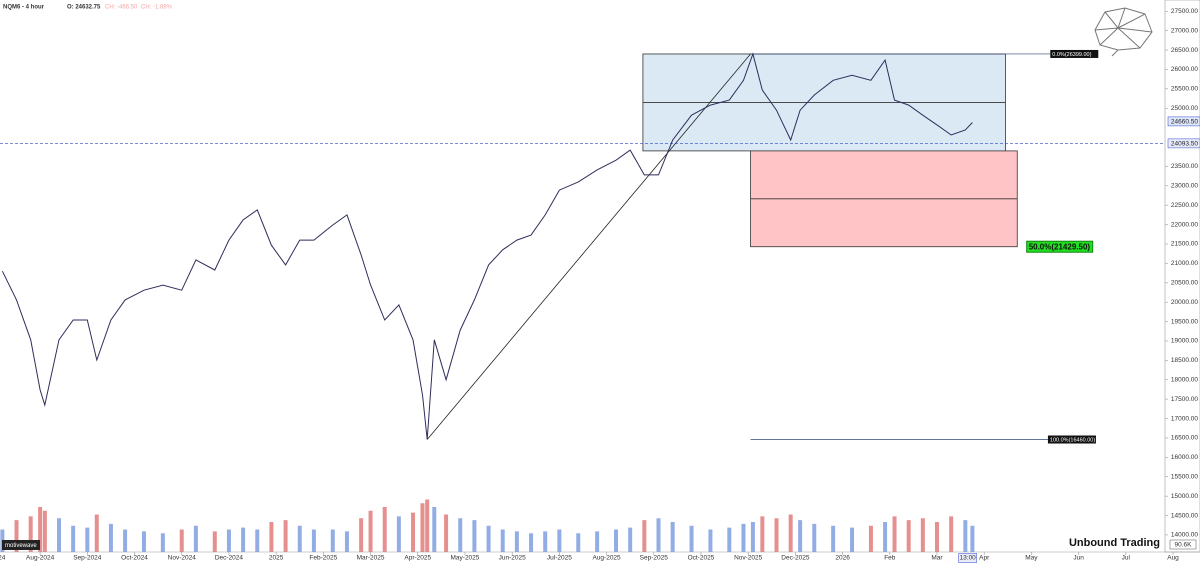 The image size is (1200, 565). What do you see at coordinates (937, 558) in the screenshot?
I see `x-tick-label: Mar` at bounding box center [937, 558].